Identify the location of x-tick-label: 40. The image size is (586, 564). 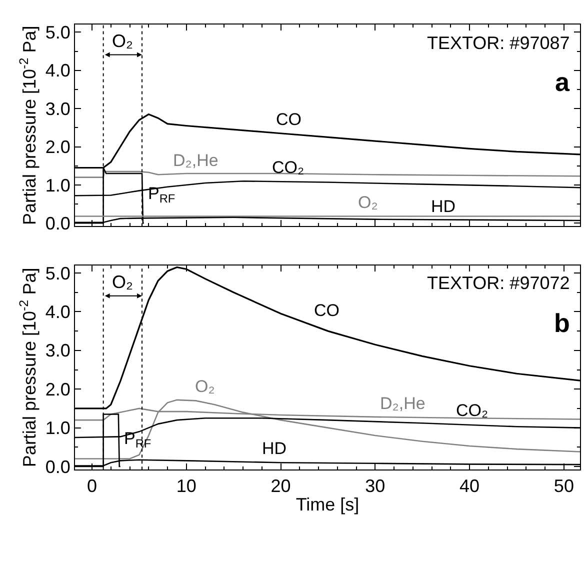
(470, 486).